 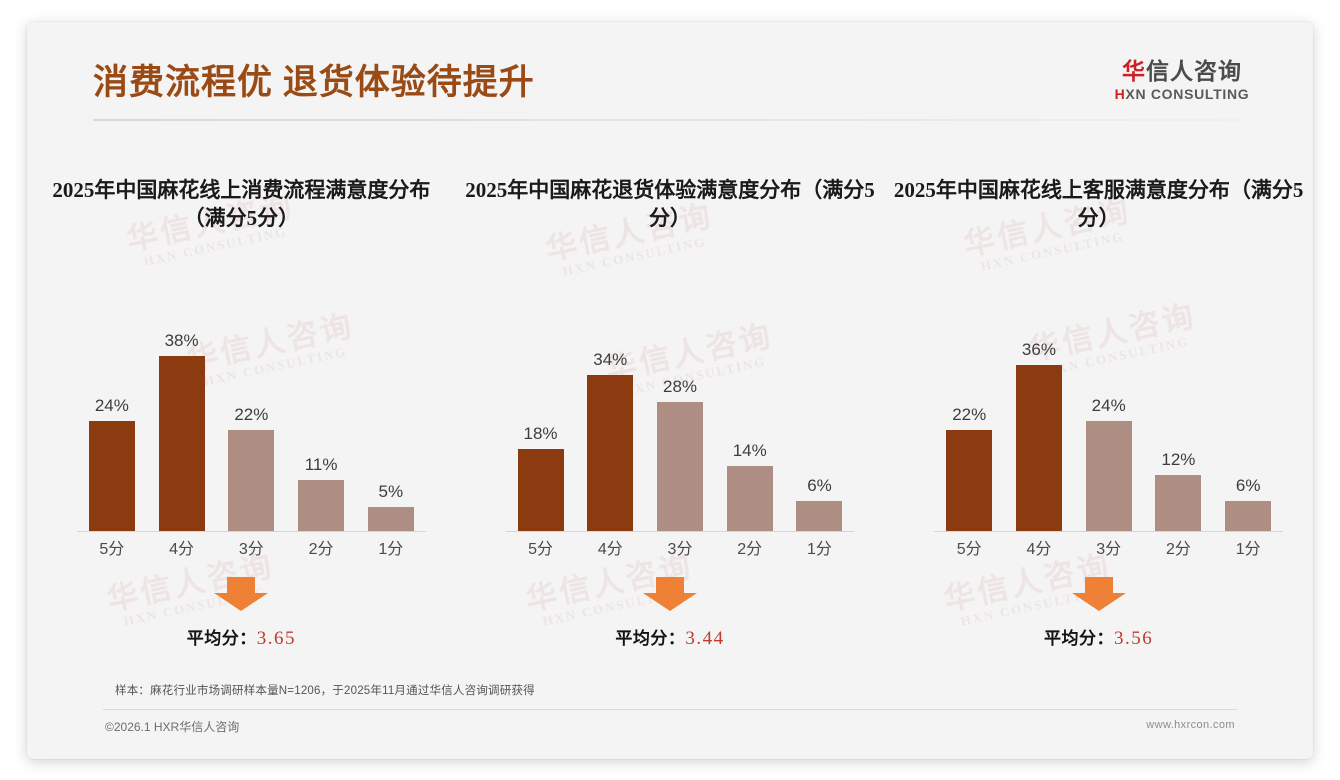 What do you see at coordinates (391, 491) in the screenshot?
I see `bar-value-label: 5%` at bounding box center [391, 491].